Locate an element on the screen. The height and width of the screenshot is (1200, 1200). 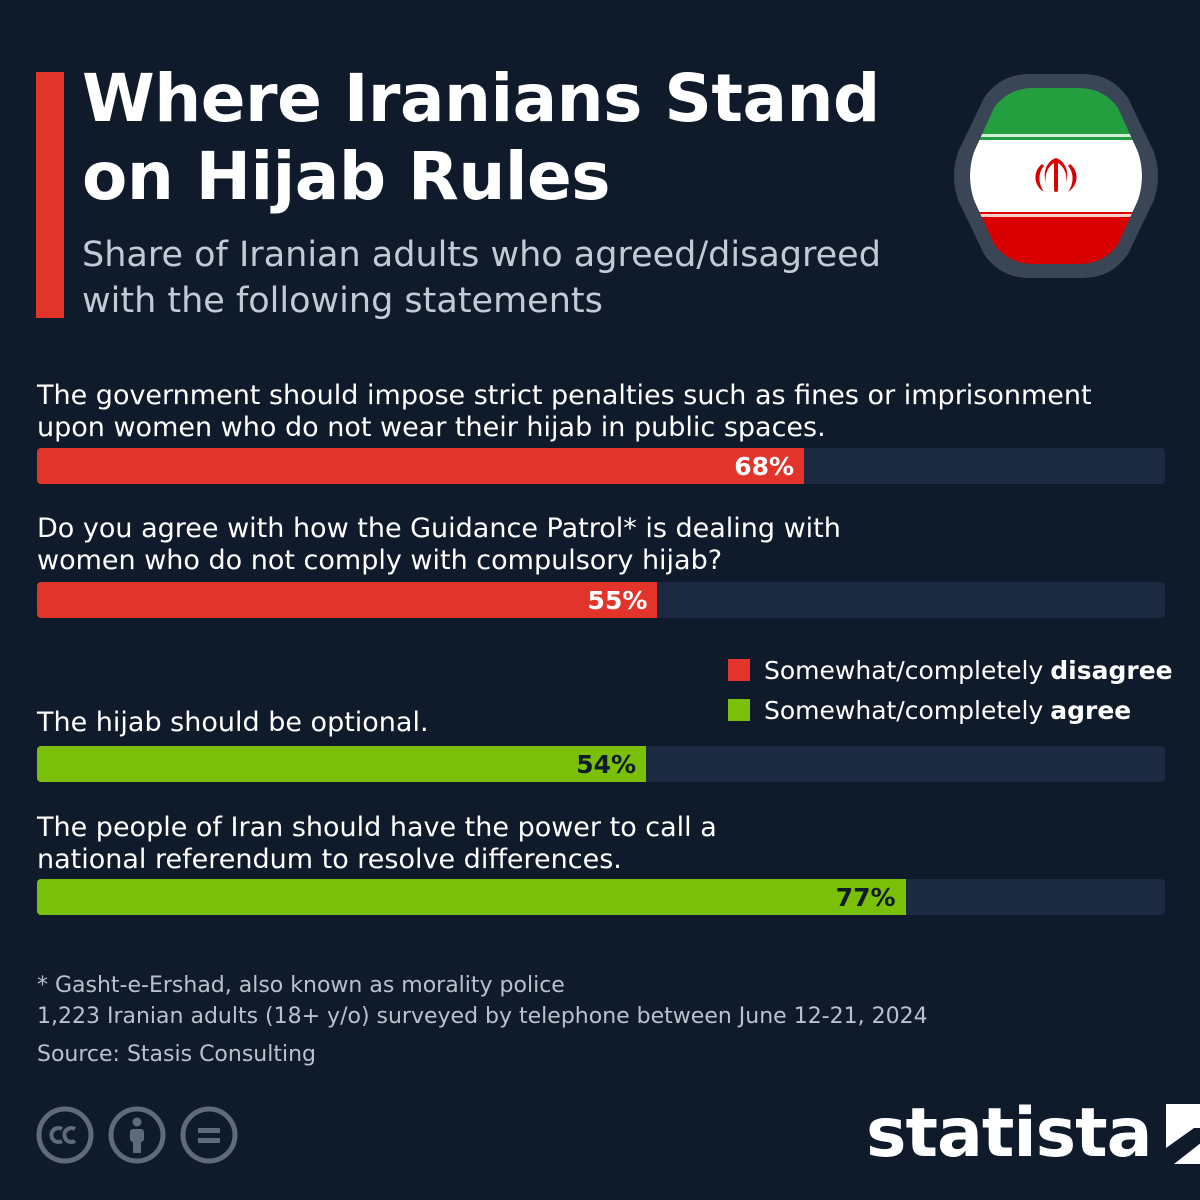
statista-logo: statista is located at coordinates (1033, 1134).